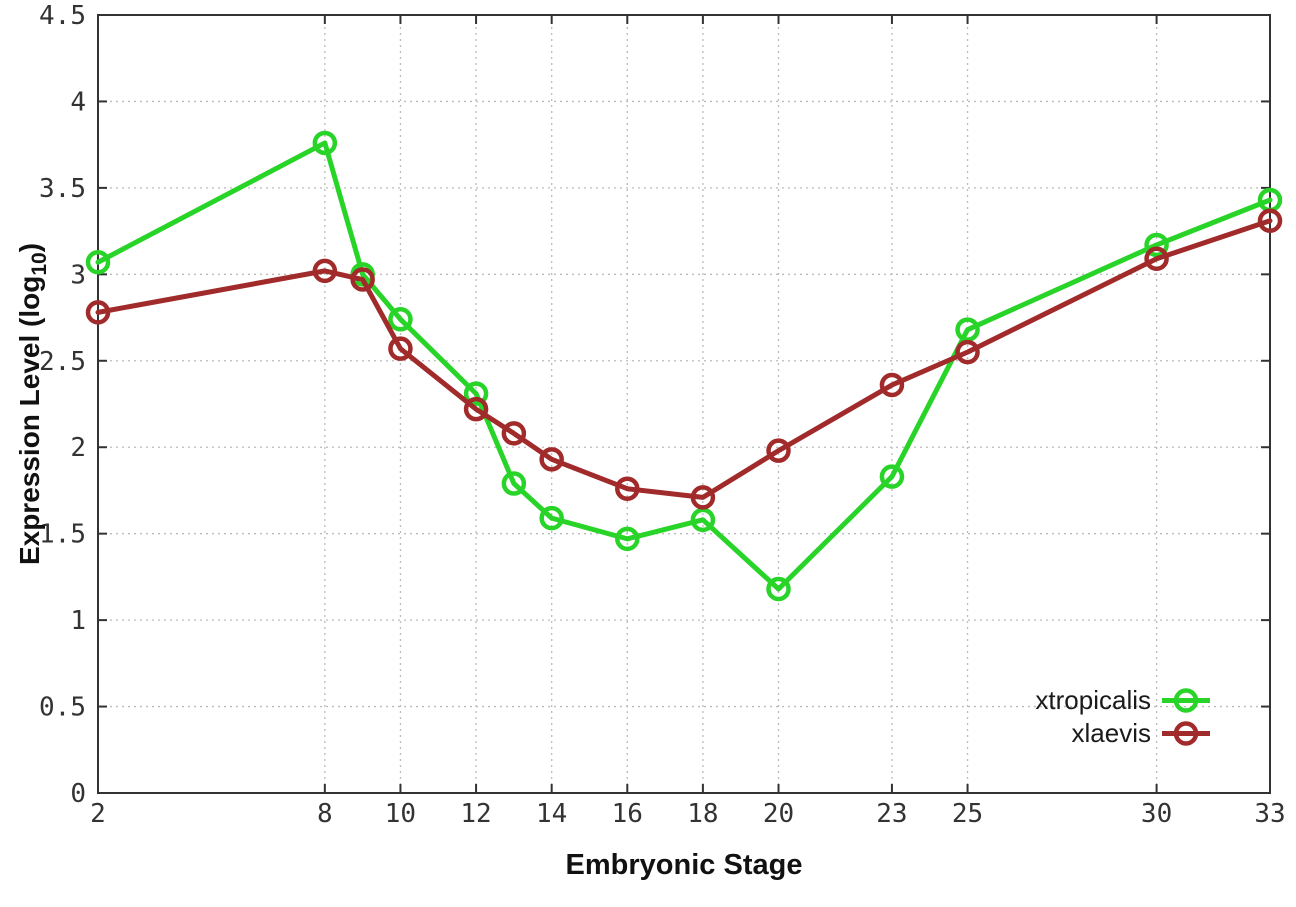  I want to click on y-tick-label: 2.5, so click(62, 362).